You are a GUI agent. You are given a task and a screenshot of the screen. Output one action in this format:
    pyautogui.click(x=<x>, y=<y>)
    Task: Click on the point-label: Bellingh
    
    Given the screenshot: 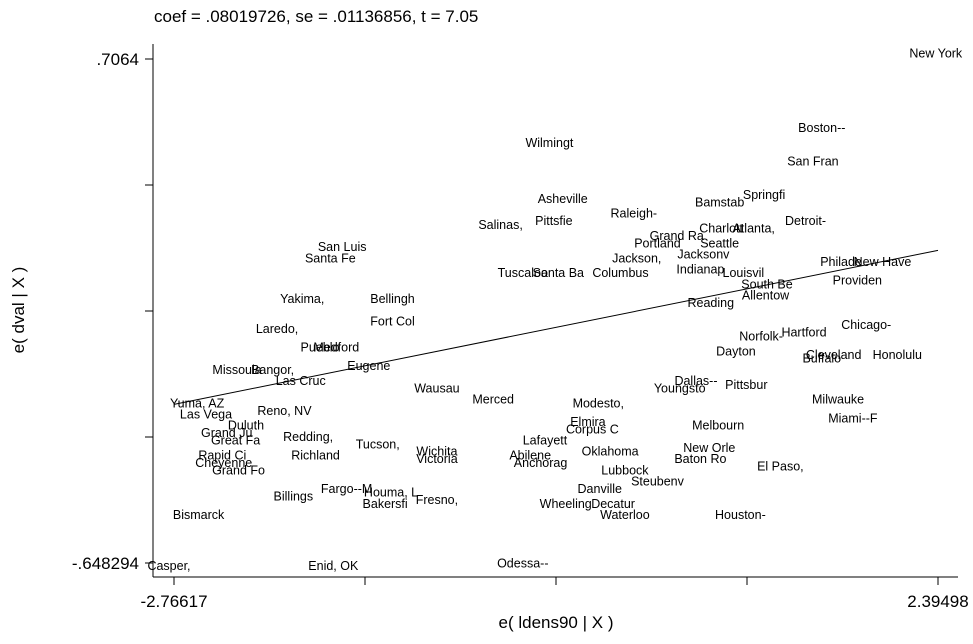 What is the action you would take?
    pyautogui.click(x=392, y=299)
    